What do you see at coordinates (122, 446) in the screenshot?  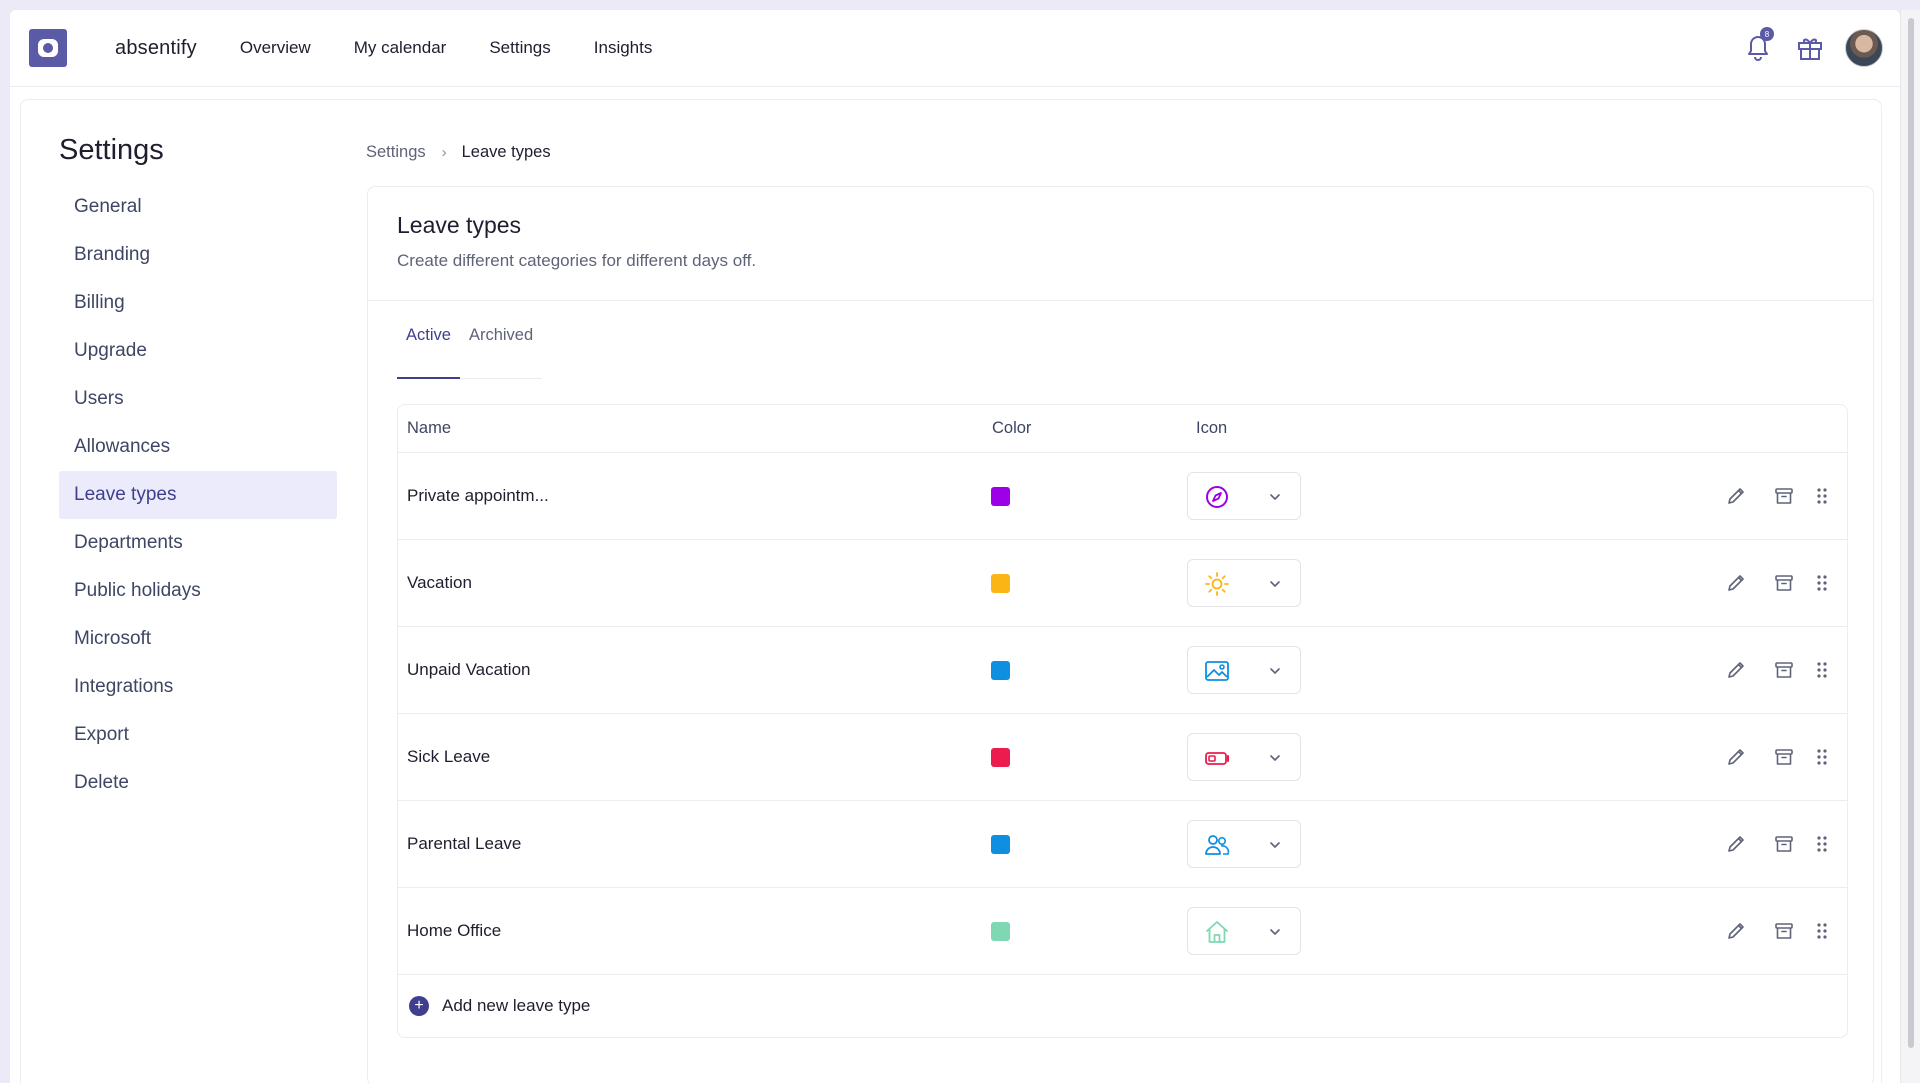 I see `sidebar-item-allowances: Allowances` at bounding box center [122, 446].